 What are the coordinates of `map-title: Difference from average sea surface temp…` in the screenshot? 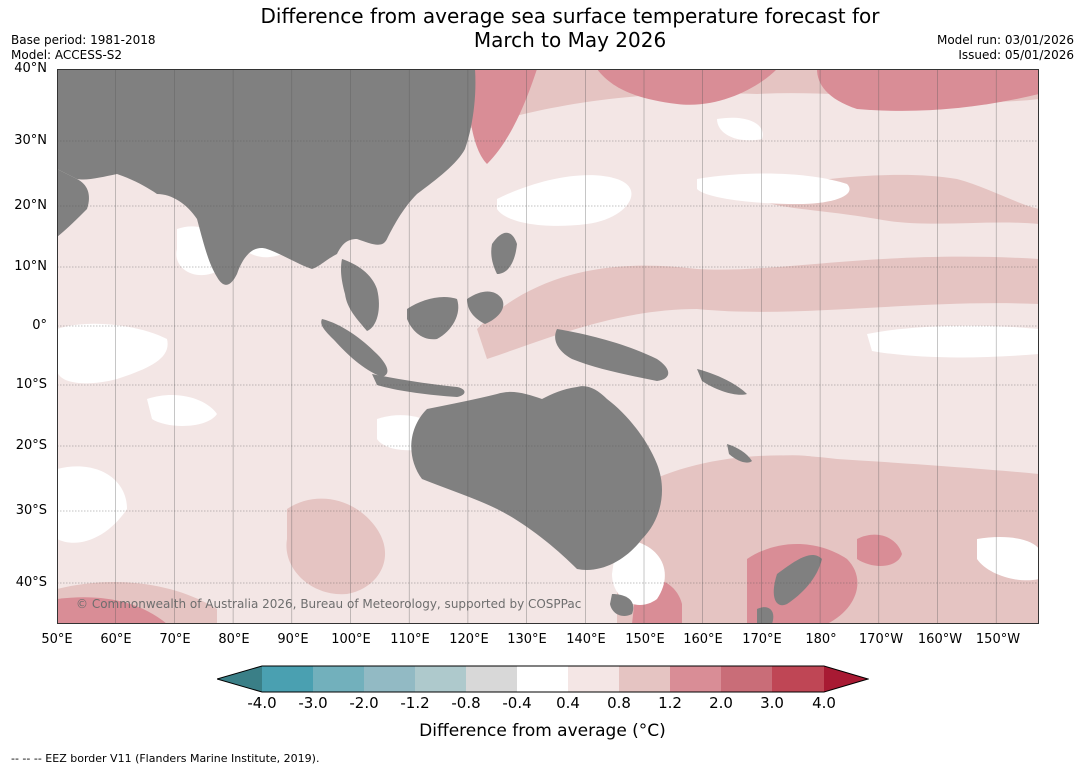 It's located at (570, 28).